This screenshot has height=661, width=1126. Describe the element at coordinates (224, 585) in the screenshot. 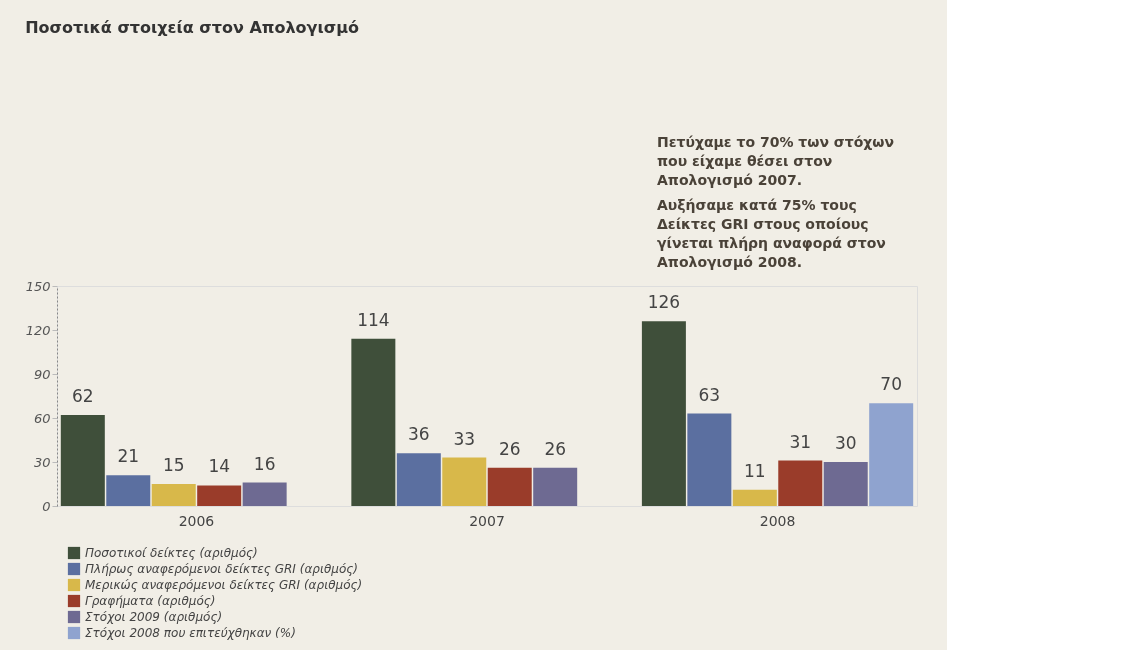

I see `legend-label: Μερικώς αναφερόμενοι δείκτες GRI (αριθμός)` at that location.